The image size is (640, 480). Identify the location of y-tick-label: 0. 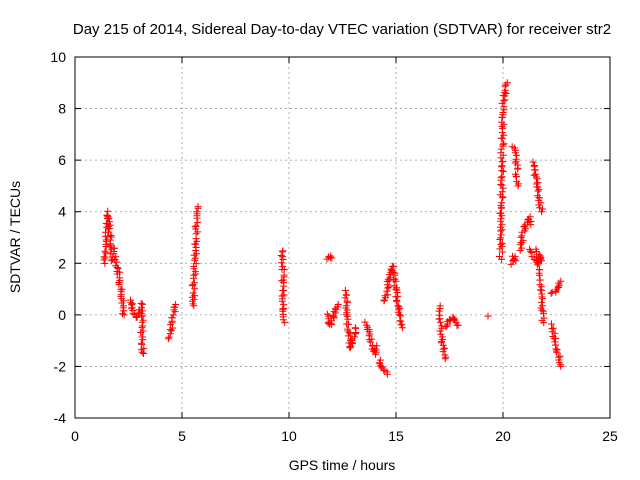
(62, 315).